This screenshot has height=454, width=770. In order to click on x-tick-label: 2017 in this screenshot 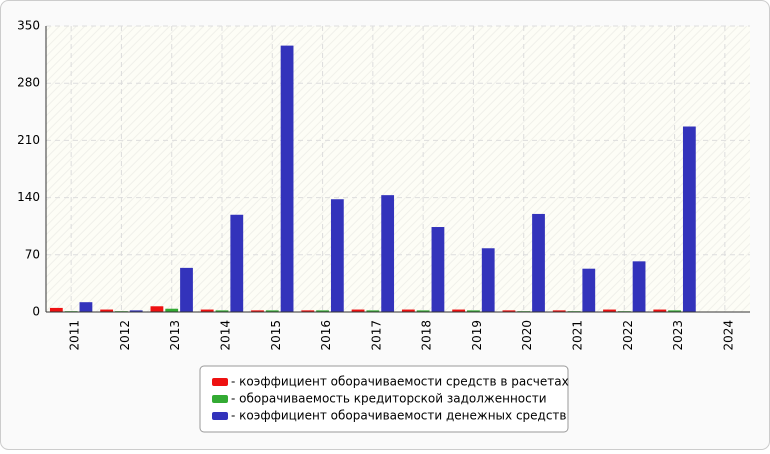, I will do `click(376, 335)`.